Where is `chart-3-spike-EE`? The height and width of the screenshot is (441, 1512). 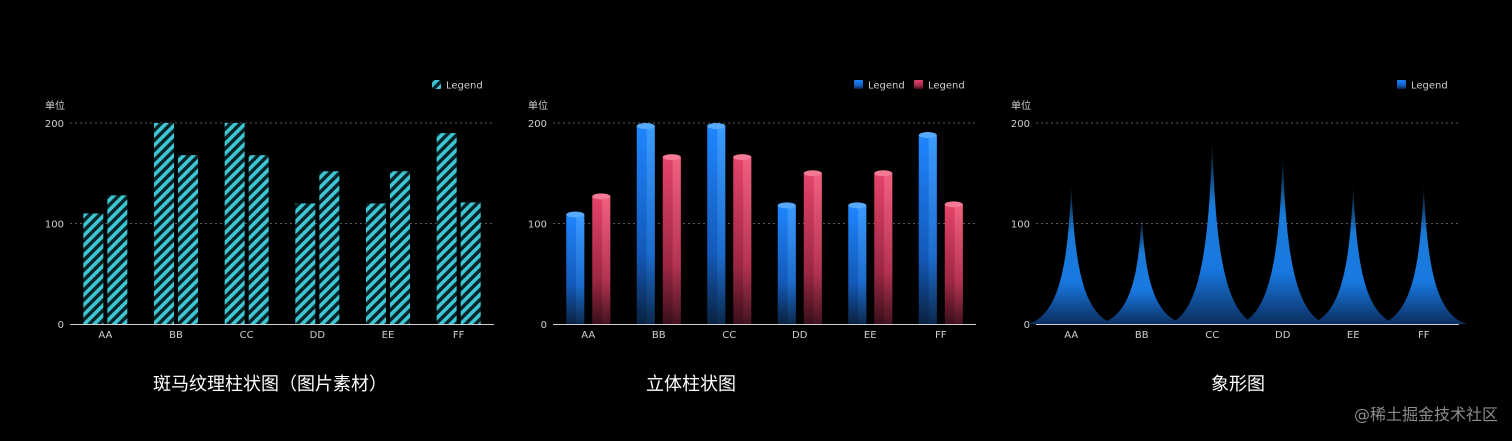
chart-3-spike-EE is located at coordinates (1353, 253).